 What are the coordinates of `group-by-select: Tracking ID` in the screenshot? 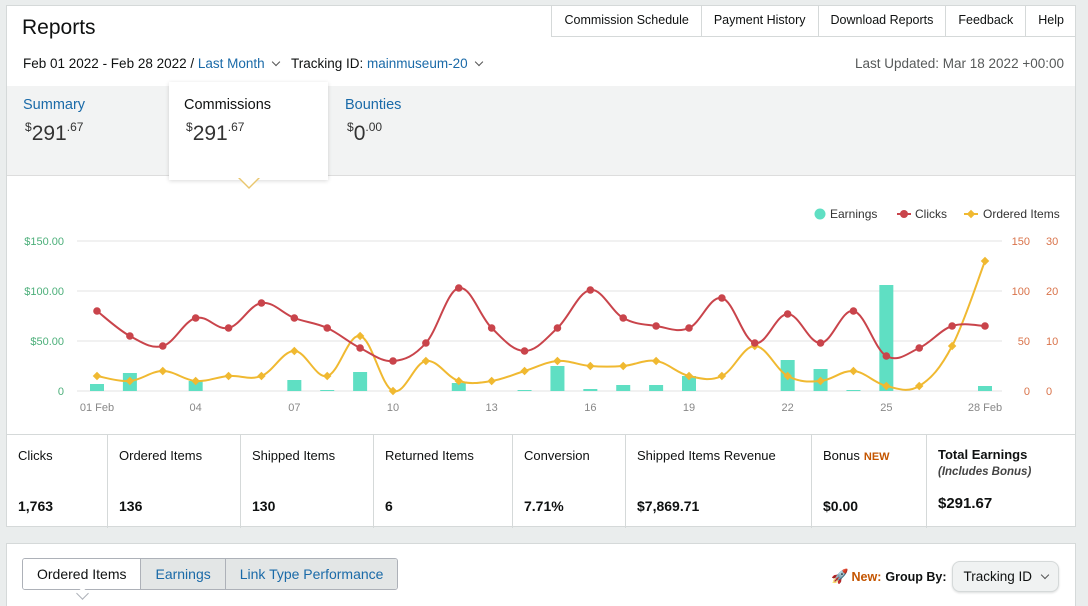 It's located at (1005, 576).